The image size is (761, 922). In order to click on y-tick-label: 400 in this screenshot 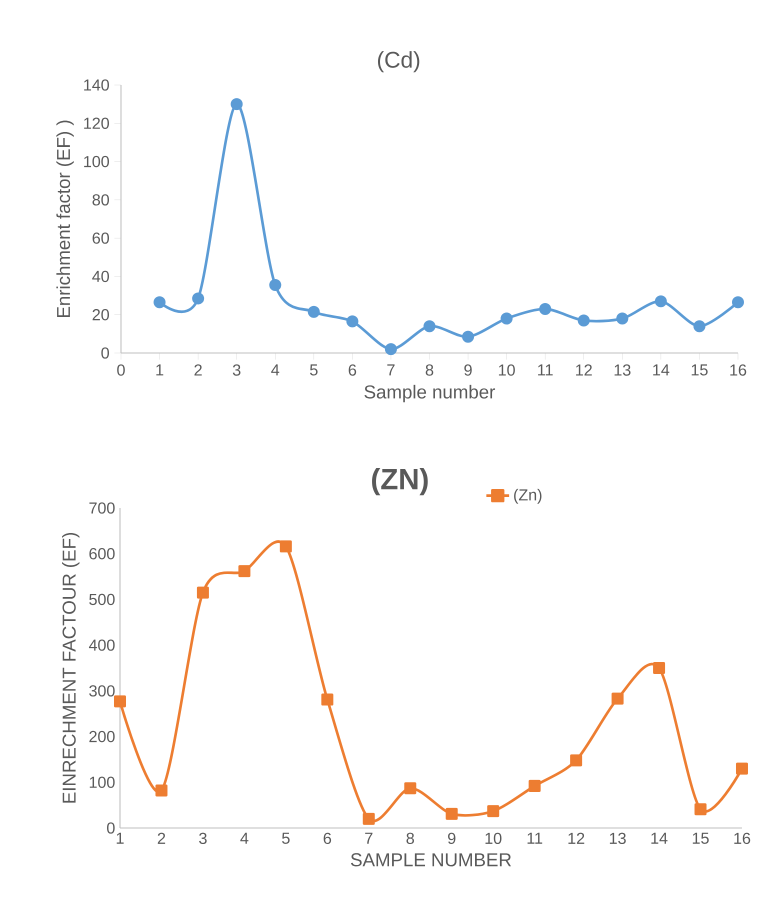, I will do `click(101, 645)`.